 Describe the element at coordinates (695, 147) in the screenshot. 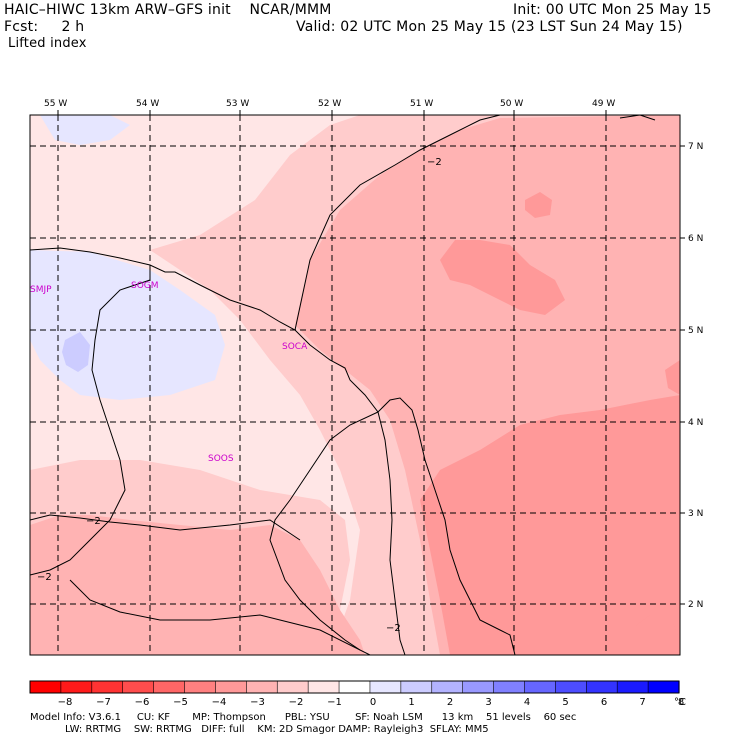

I see `lat-label: 7 N` at that location.